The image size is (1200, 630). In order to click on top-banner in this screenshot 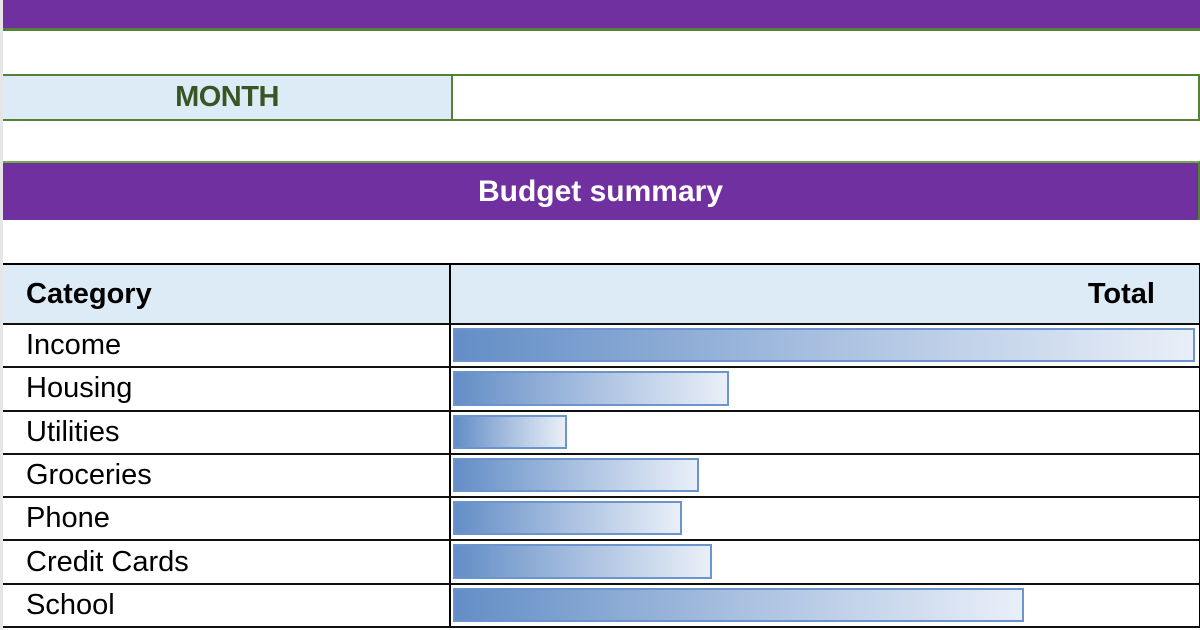, I will do `click(601, 15)`.